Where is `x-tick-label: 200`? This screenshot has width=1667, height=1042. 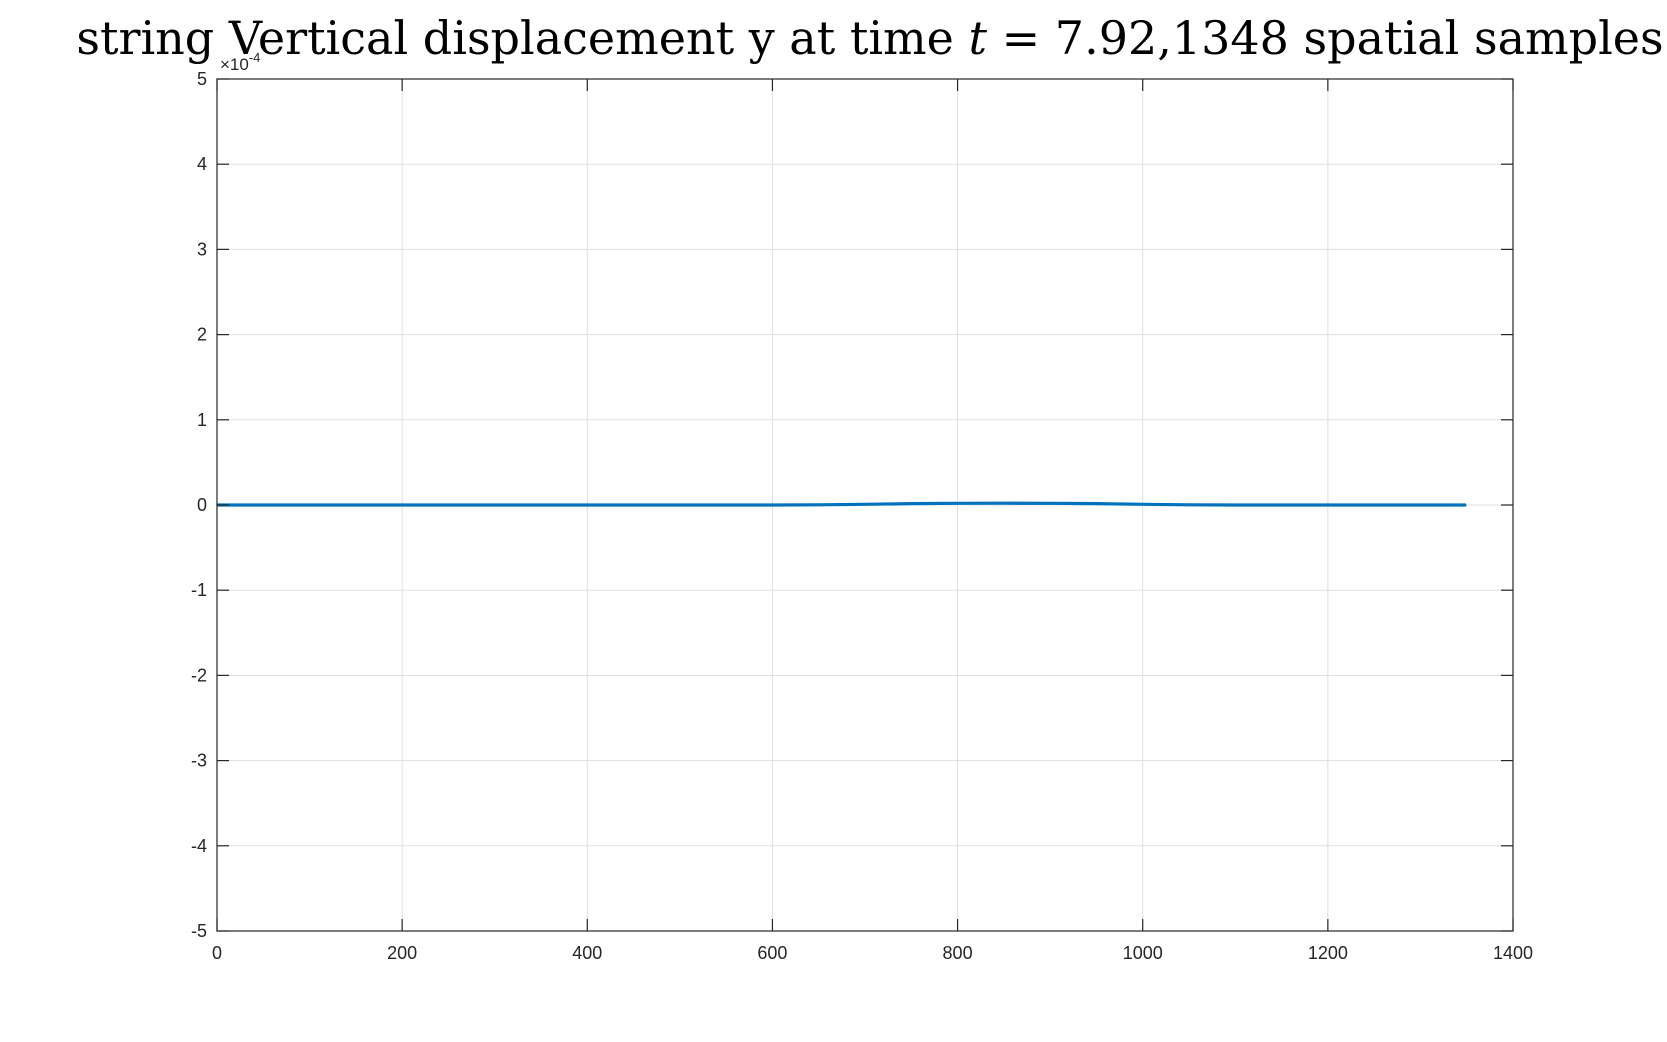 x-tick-label: 200 is located at coordinates (402, 953).